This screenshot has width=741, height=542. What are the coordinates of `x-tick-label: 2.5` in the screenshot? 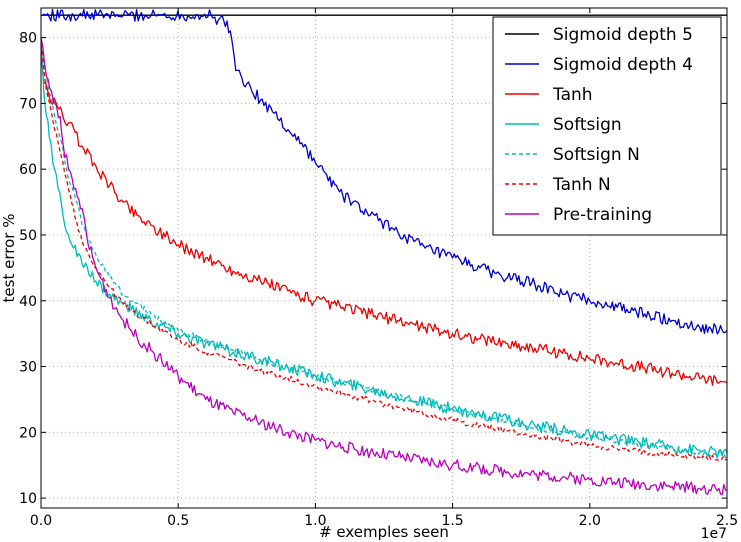 It's located at (727, 521).